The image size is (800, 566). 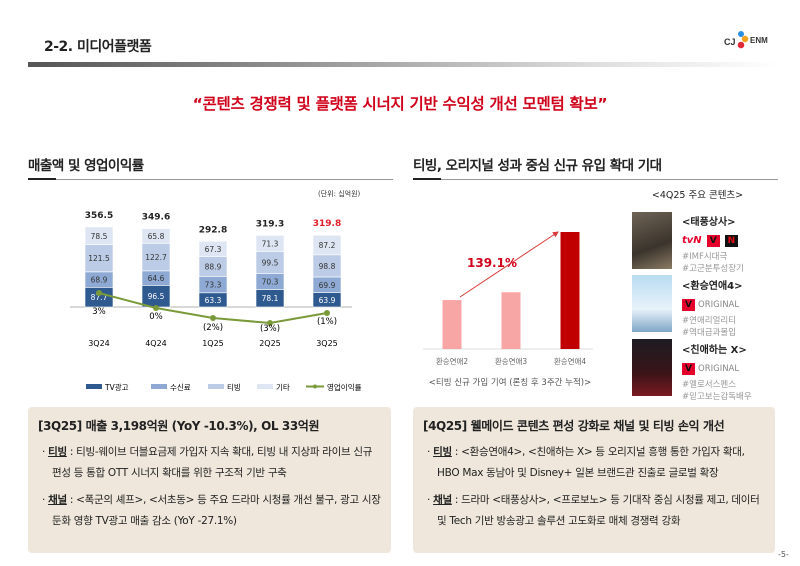 I want to click on x-tick-label: 3Q25, so click(x=327, y=343).